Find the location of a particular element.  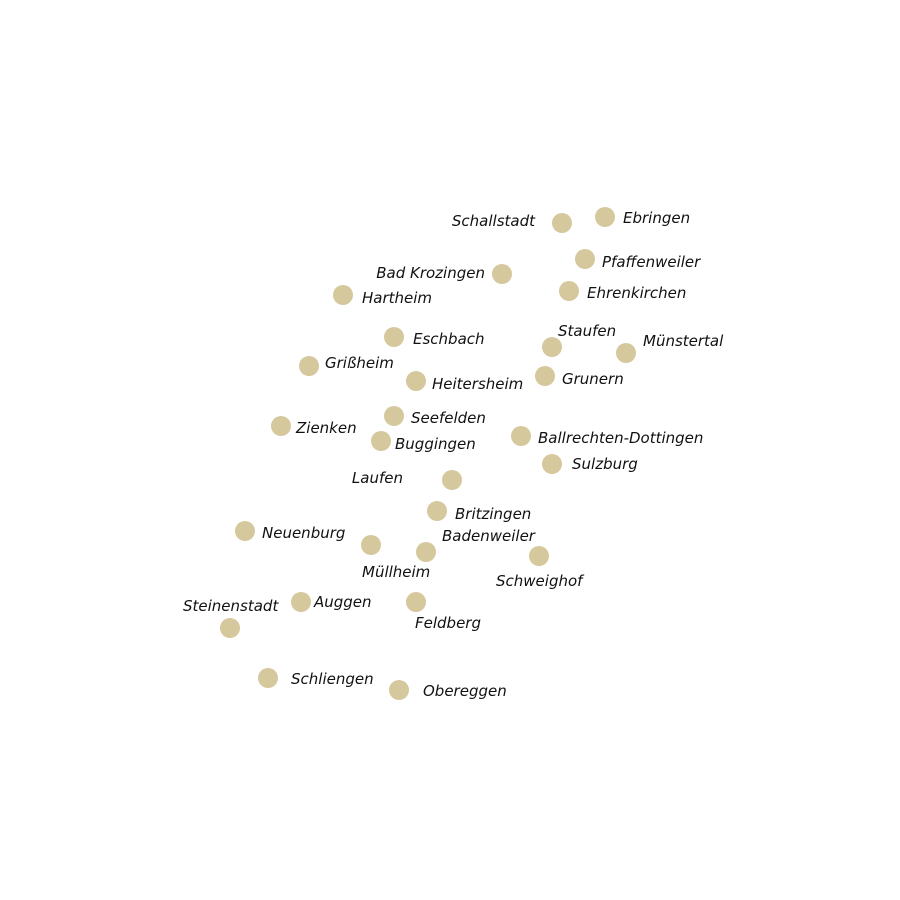

town-marker-ballrechten-dottingen is located at coordinates (521, 436).